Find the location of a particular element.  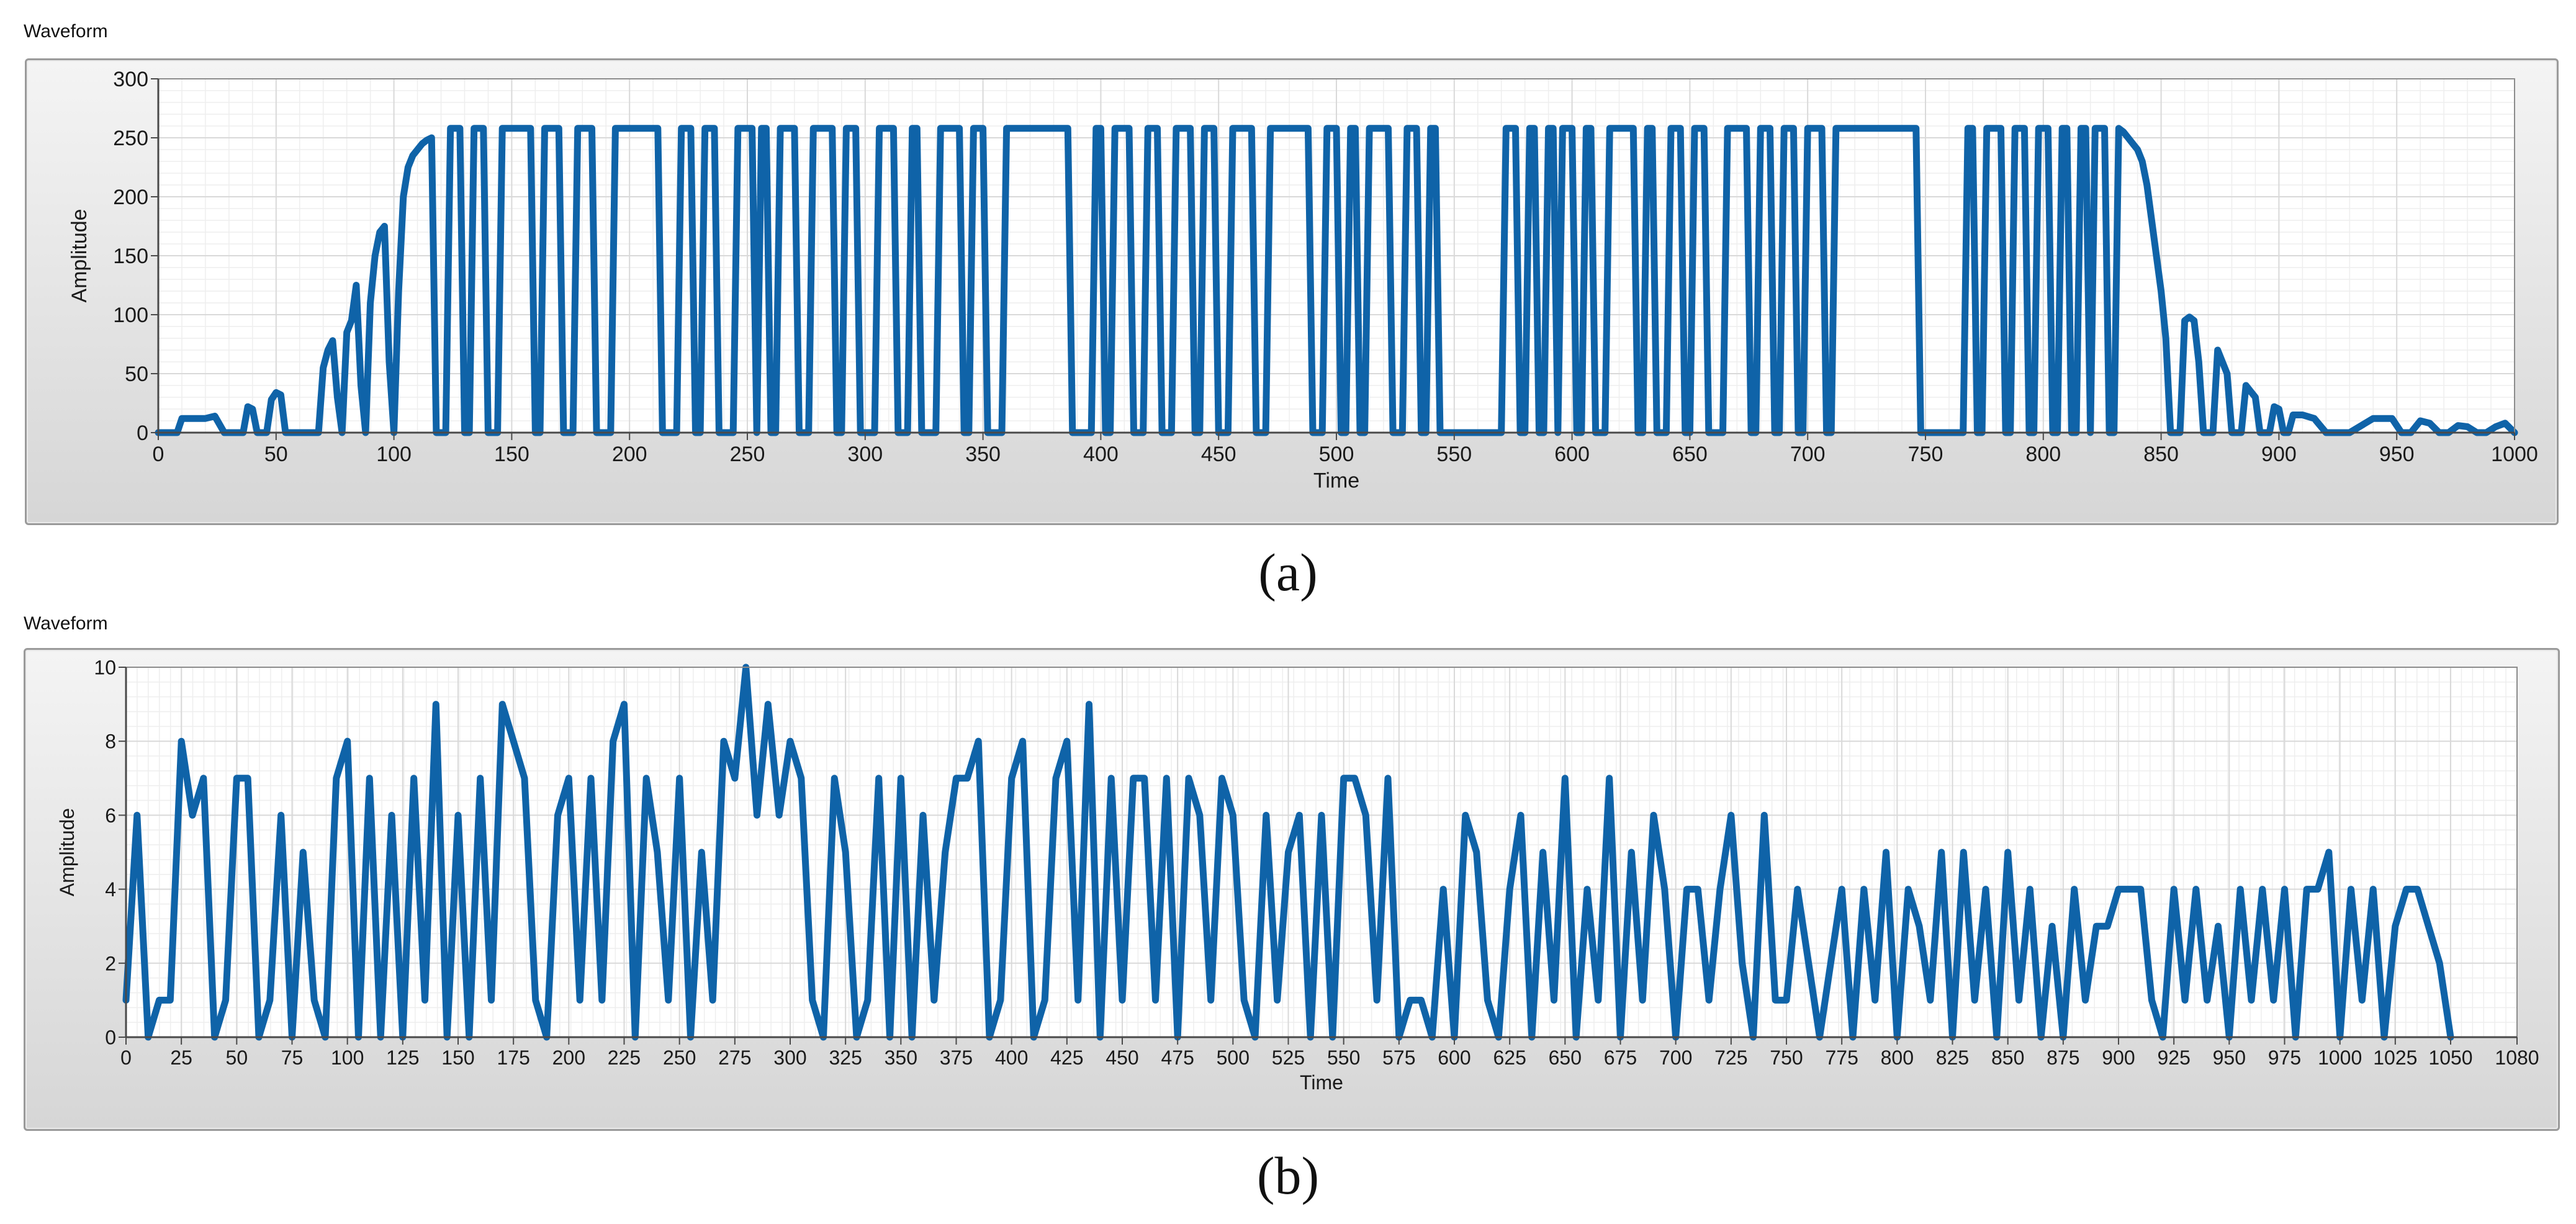

x-tick-label: 325 is located at coordinates (845, 1057).